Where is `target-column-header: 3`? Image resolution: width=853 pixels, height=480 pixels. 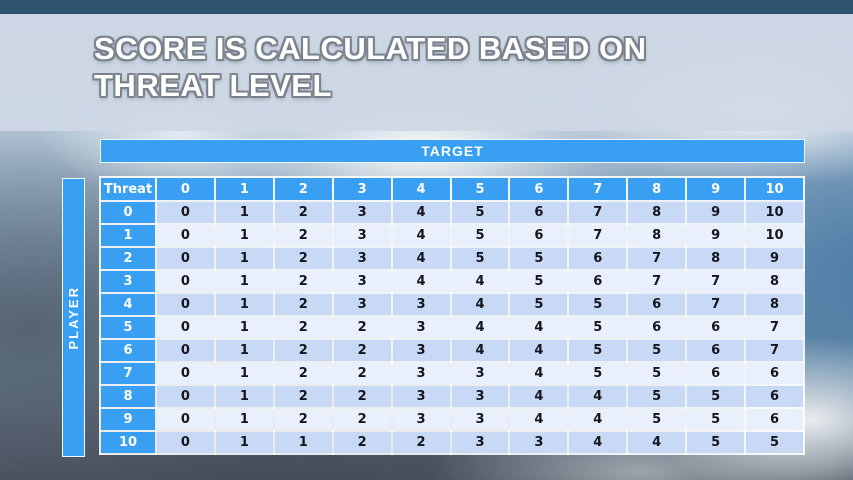
target-column-header: 3 is located at coordinates (362, 189).